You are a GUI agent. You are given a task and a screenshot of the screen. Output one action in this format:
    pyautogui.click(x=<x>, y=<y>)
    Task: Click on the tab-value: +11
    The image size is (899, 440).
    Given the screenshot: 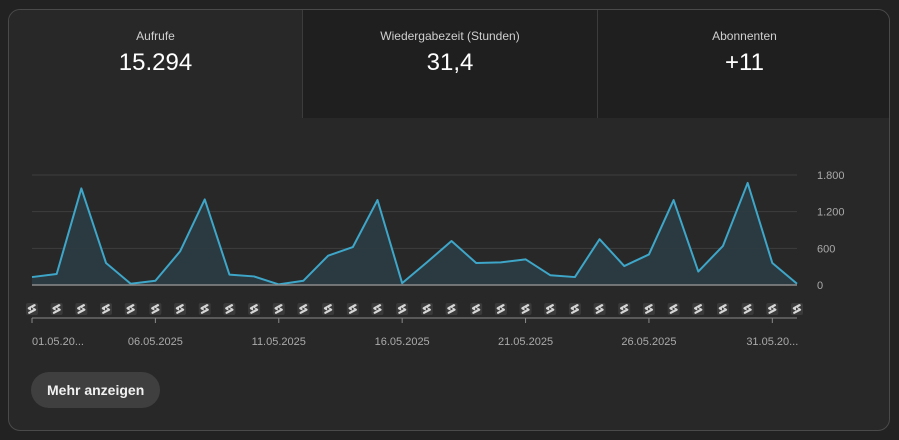 What is the action you would take?
    pyautogui.click(x=744, y=62)
    